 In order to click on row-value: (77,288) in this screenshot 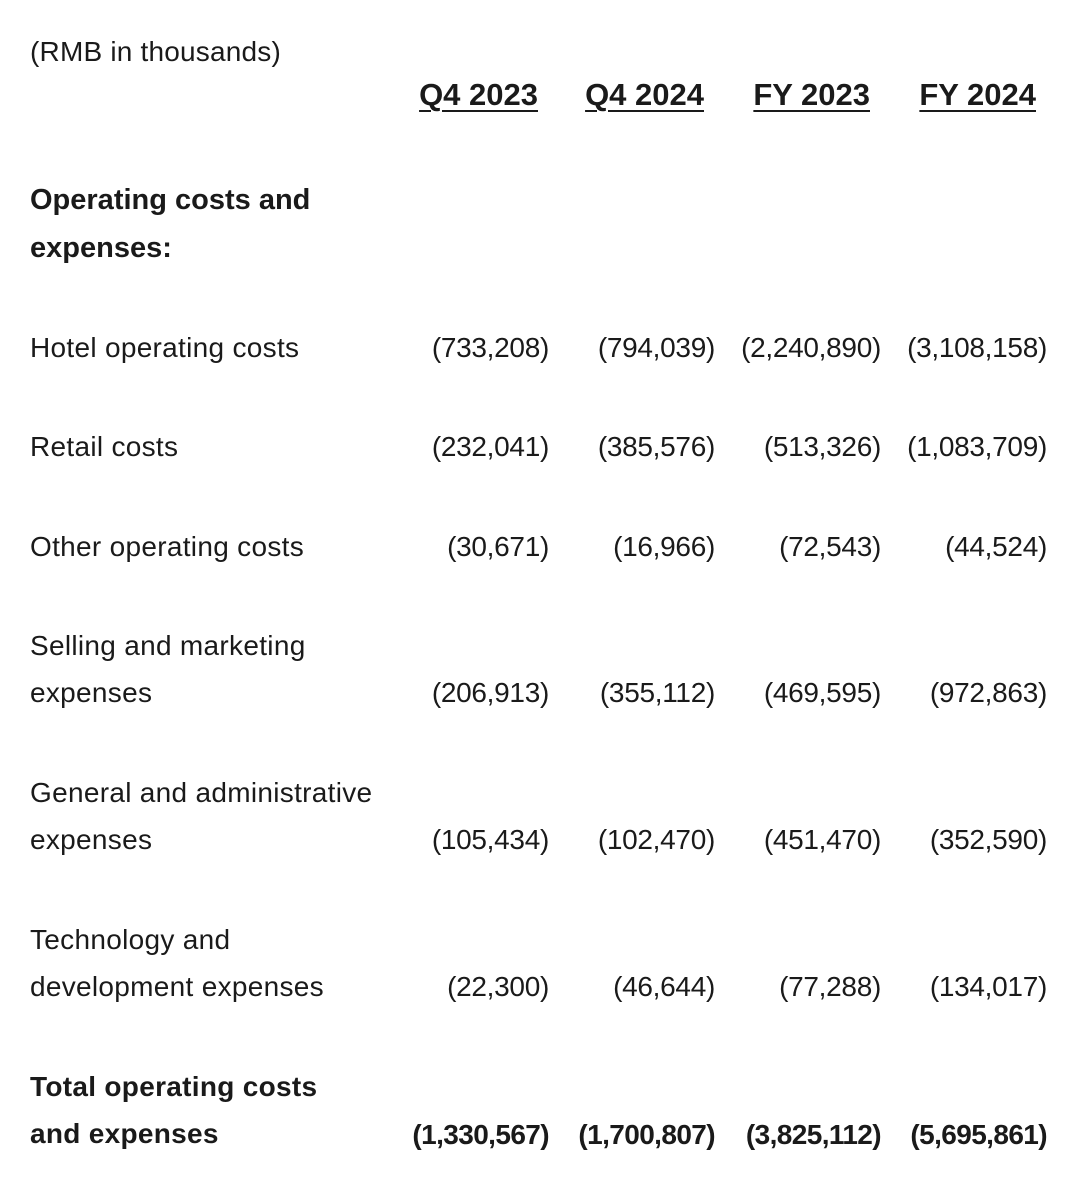, I will do `click(830, 986)`.